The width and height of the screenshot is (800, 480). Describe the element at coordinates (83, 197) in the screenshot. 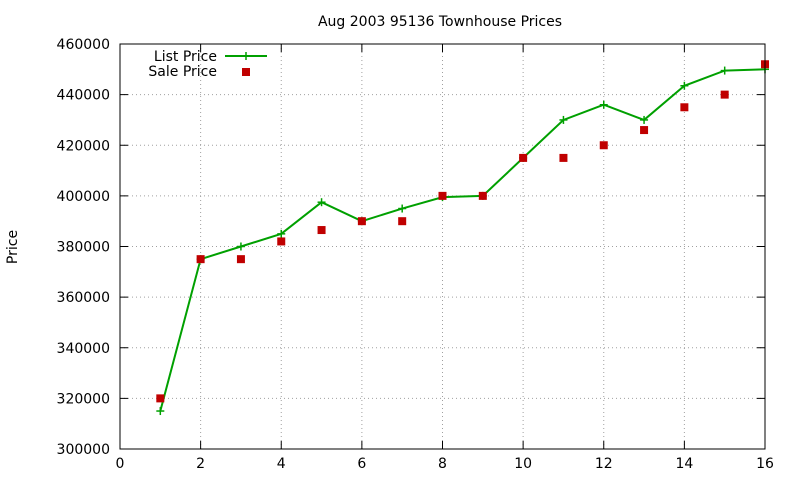

I see `y-tick-label: 400000` at that location.